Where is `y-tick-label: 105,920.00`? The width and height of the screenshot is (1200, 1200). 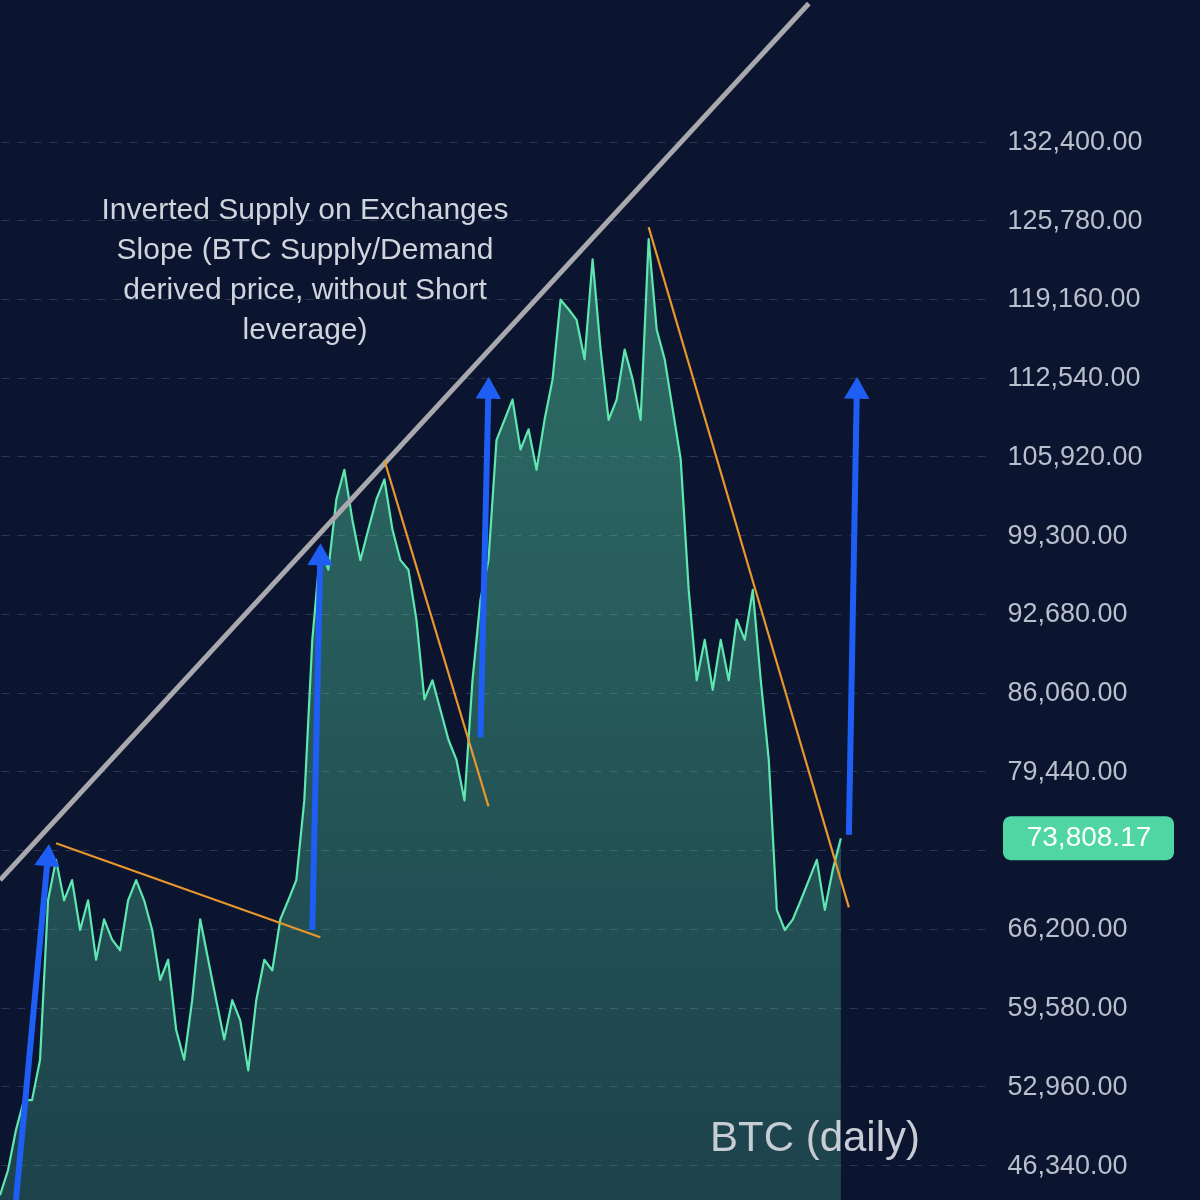 y-tick-label: 105,920.00 is located at coordinates (1075, 455).